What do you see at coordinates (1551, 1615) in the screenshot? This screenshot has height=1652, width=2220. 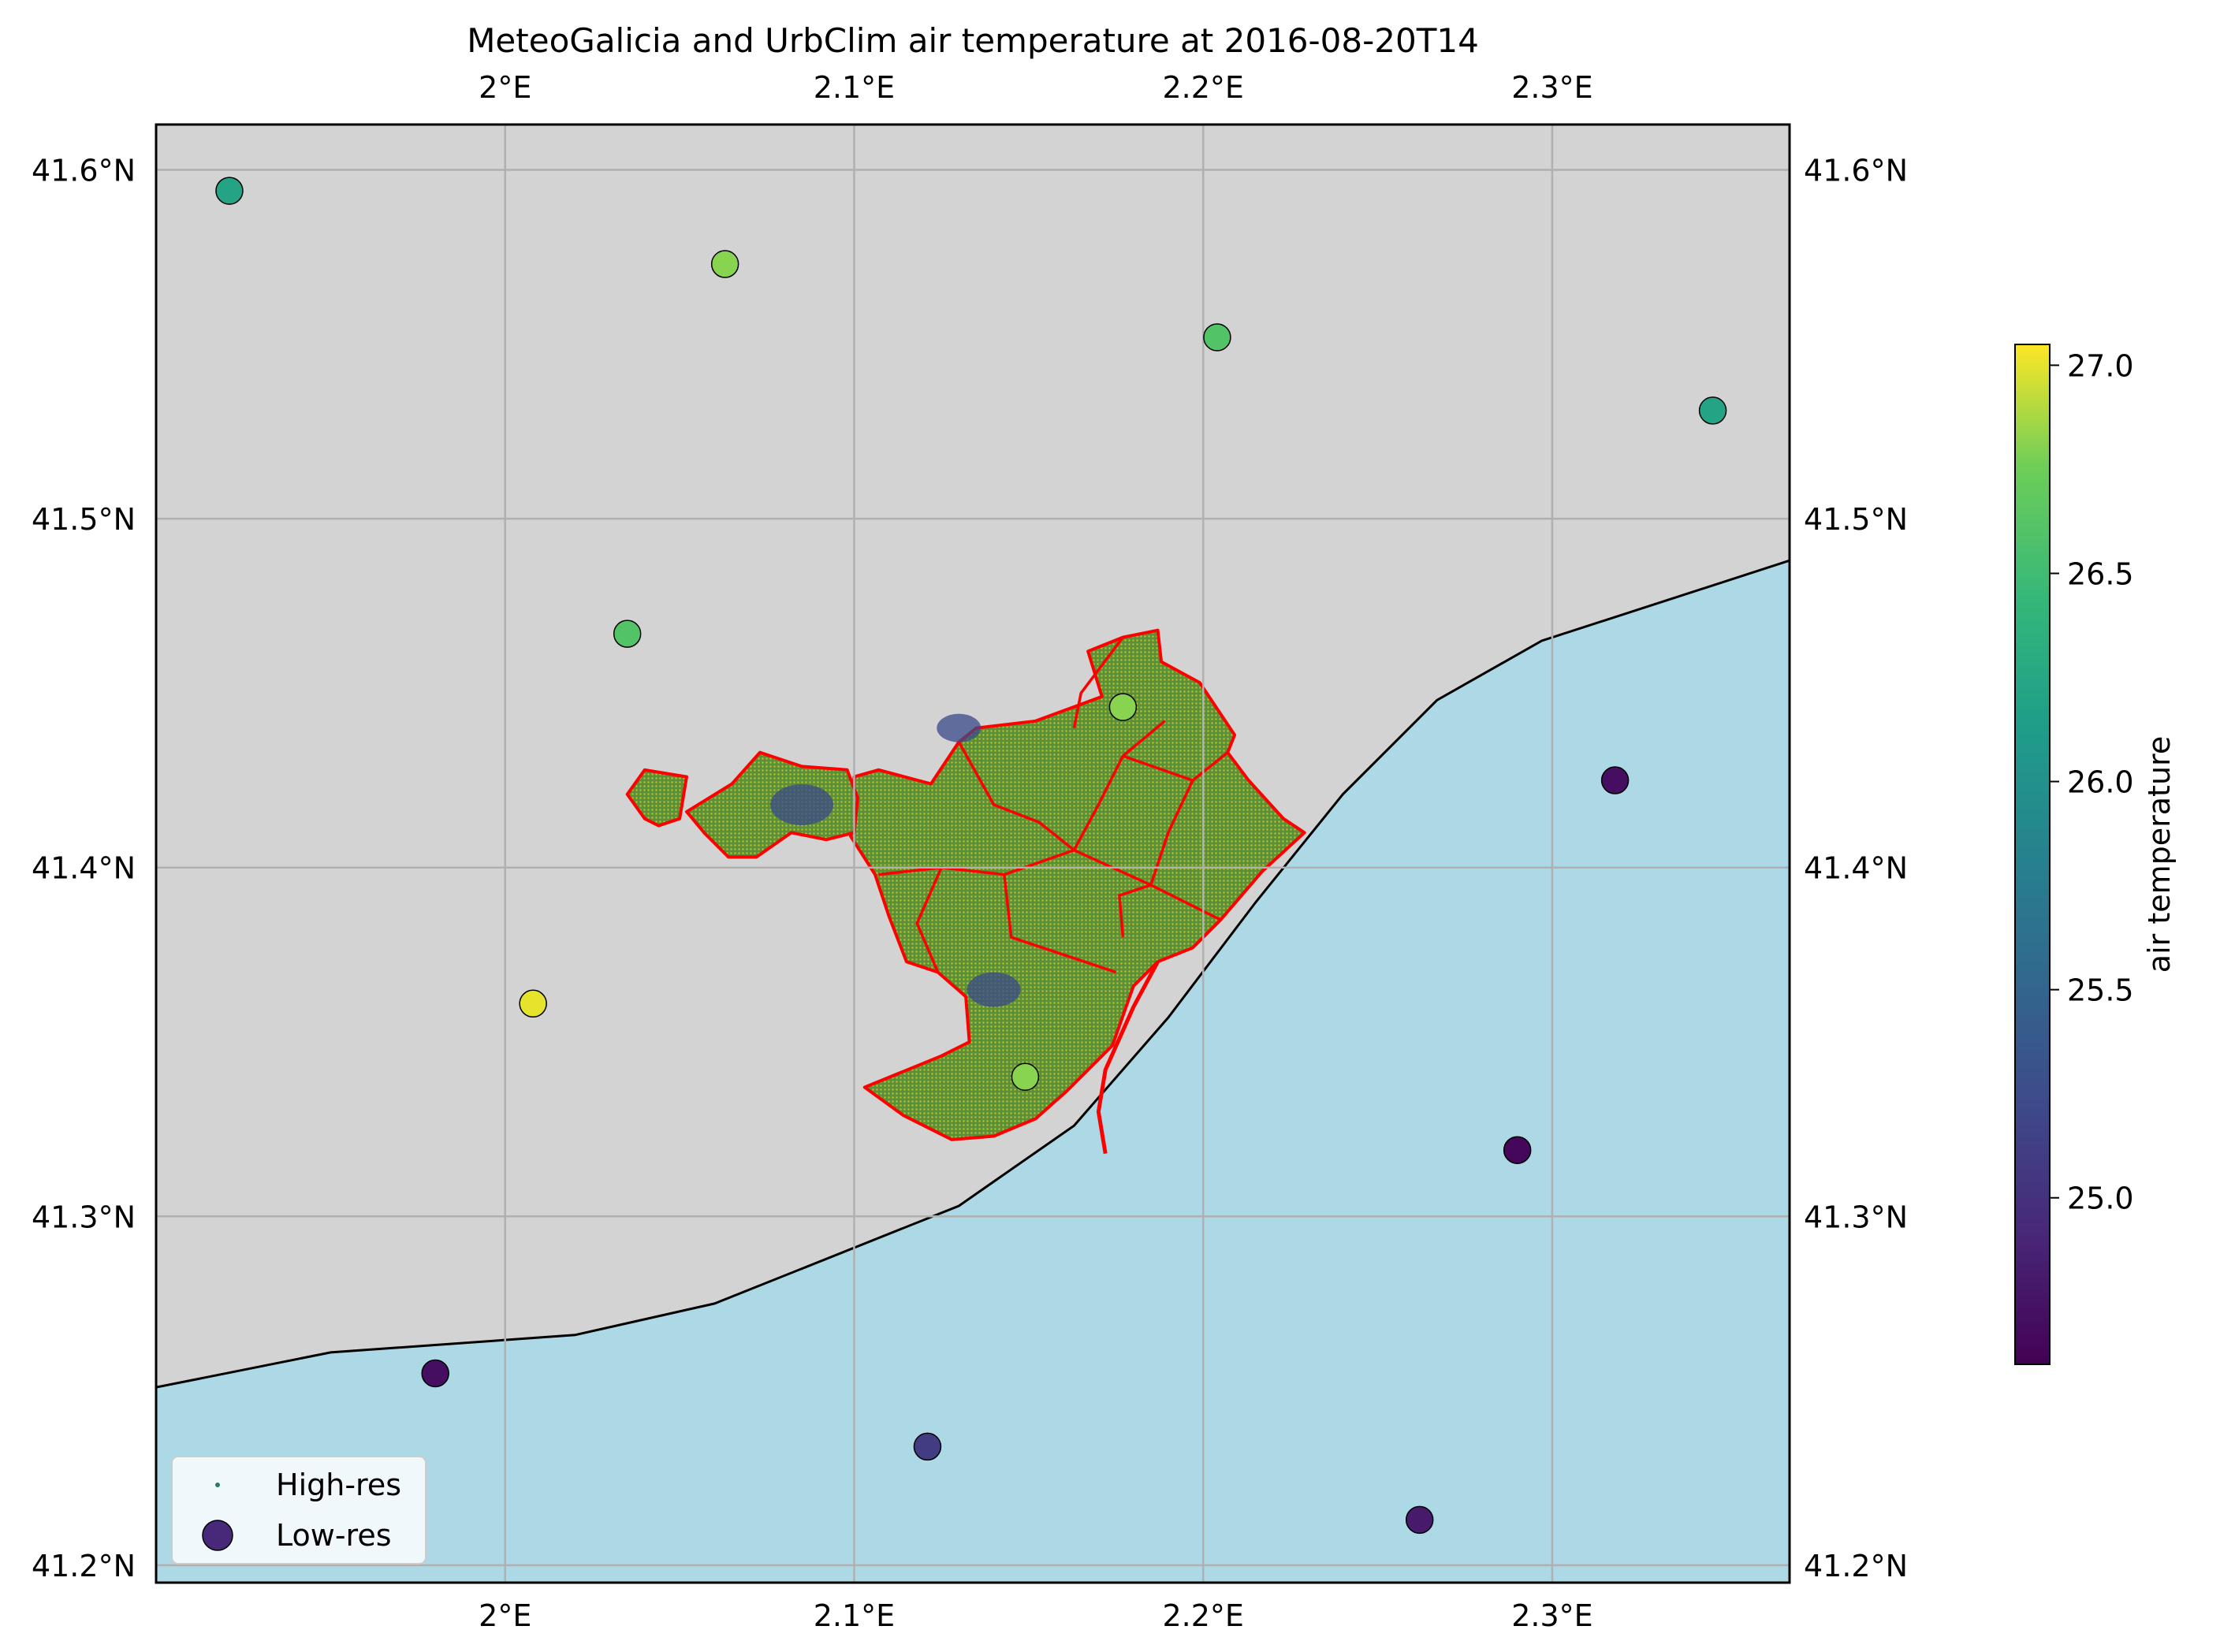 I see `lon-tick-label-bottom: 2.3°E` at bounding box center [1551, 1615].